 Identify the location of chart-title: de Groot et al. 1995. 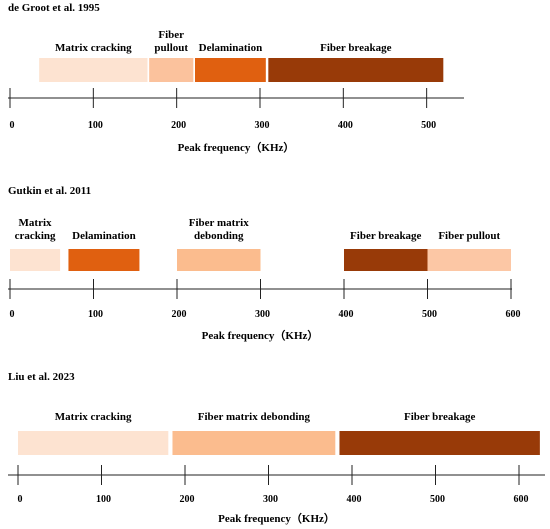
(54, 8).